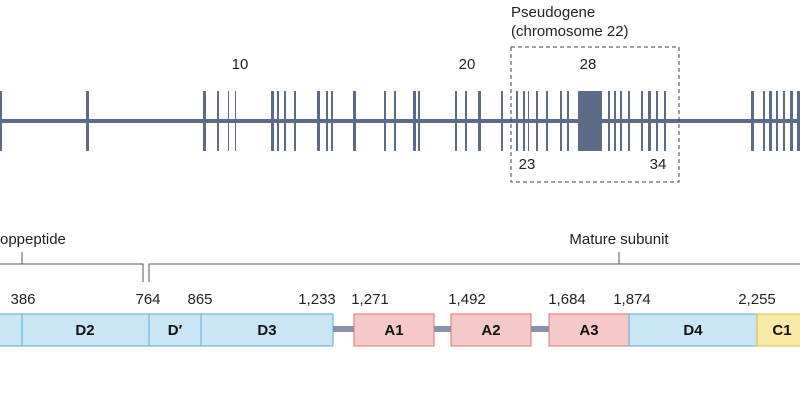 The height and width of the screenshot is (419, 800). I want to click on domain-label-d-prime: D′, so click(175, 330).